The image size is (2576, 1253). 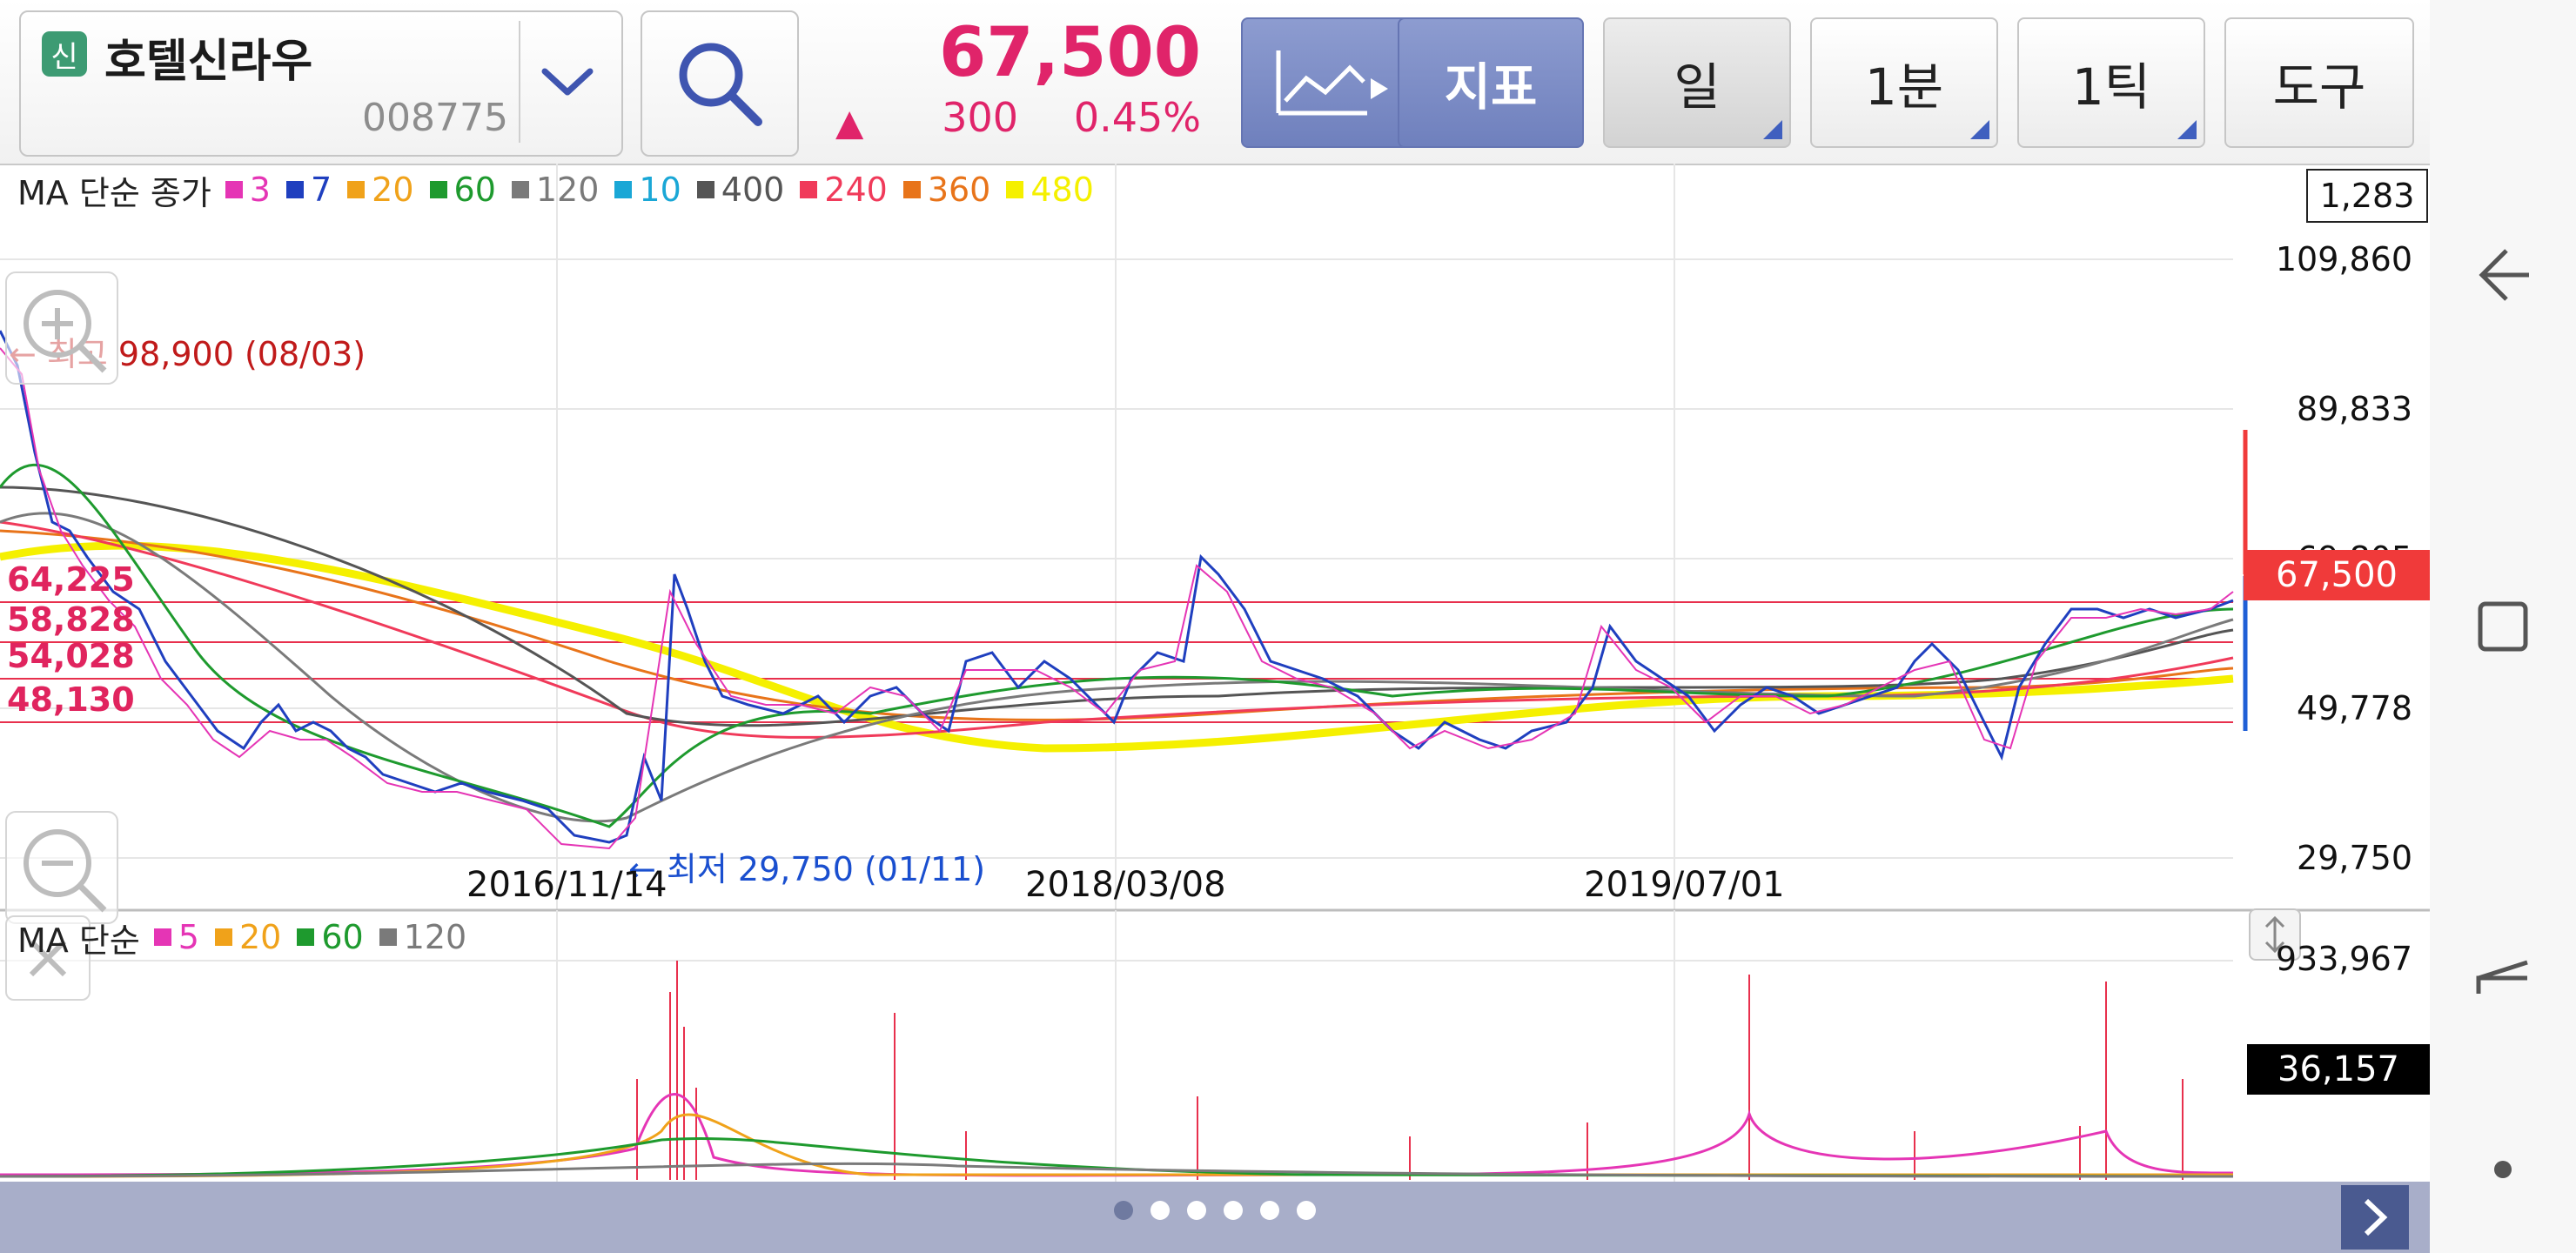 What do you see at coordinates (2343, 959) in the screenshot?
I see `volume-y-axis-max: 933,967` at bounding box center [2343, 959].